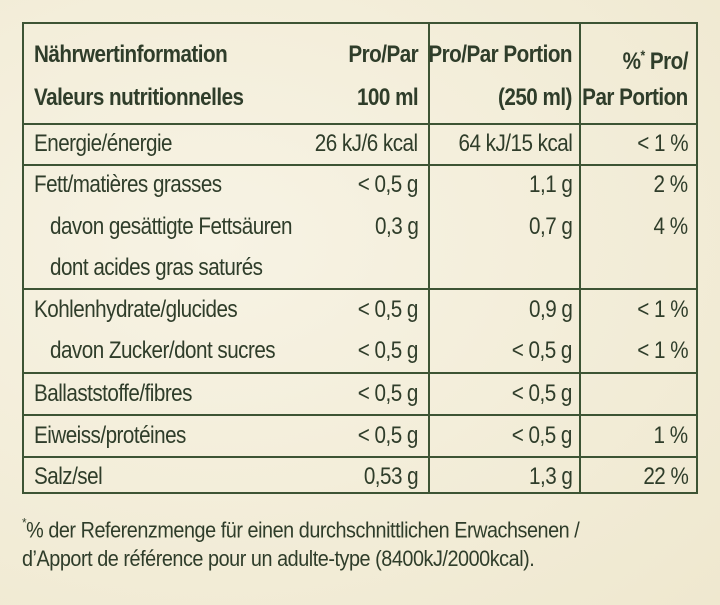  I want to click on row-protein-label: Eiweiss/protéines, so click(110, 435).